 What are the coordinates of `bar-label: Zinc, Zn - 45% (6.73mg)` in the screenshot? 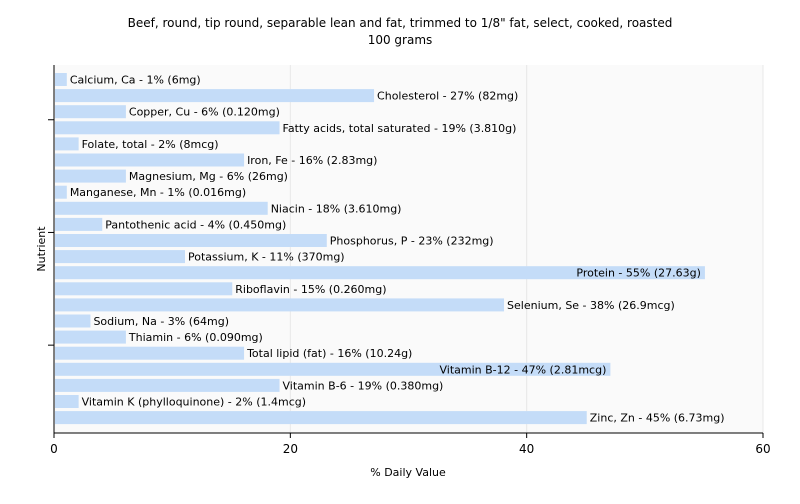 It's located at (657, 418).